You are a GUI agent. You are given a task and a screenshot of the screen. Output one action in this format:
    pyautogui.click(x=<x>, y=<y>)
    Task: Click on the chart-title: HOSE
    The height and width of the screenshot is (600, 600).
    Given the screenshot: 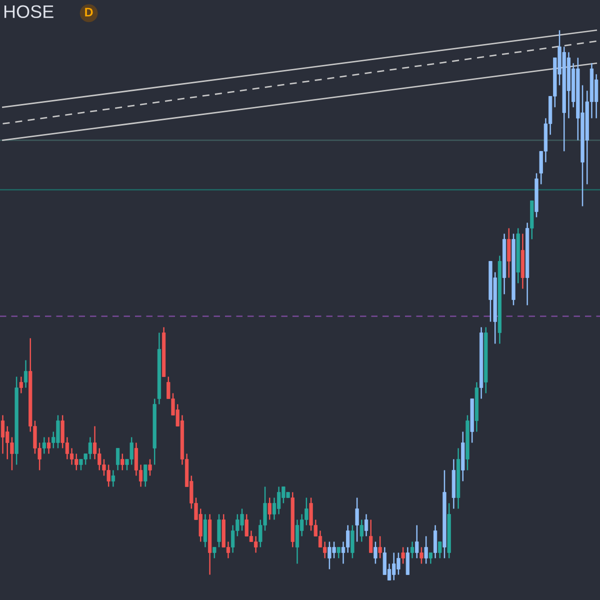 What is the action you would take?
    pyautogui.click(x=29, y=11)
    